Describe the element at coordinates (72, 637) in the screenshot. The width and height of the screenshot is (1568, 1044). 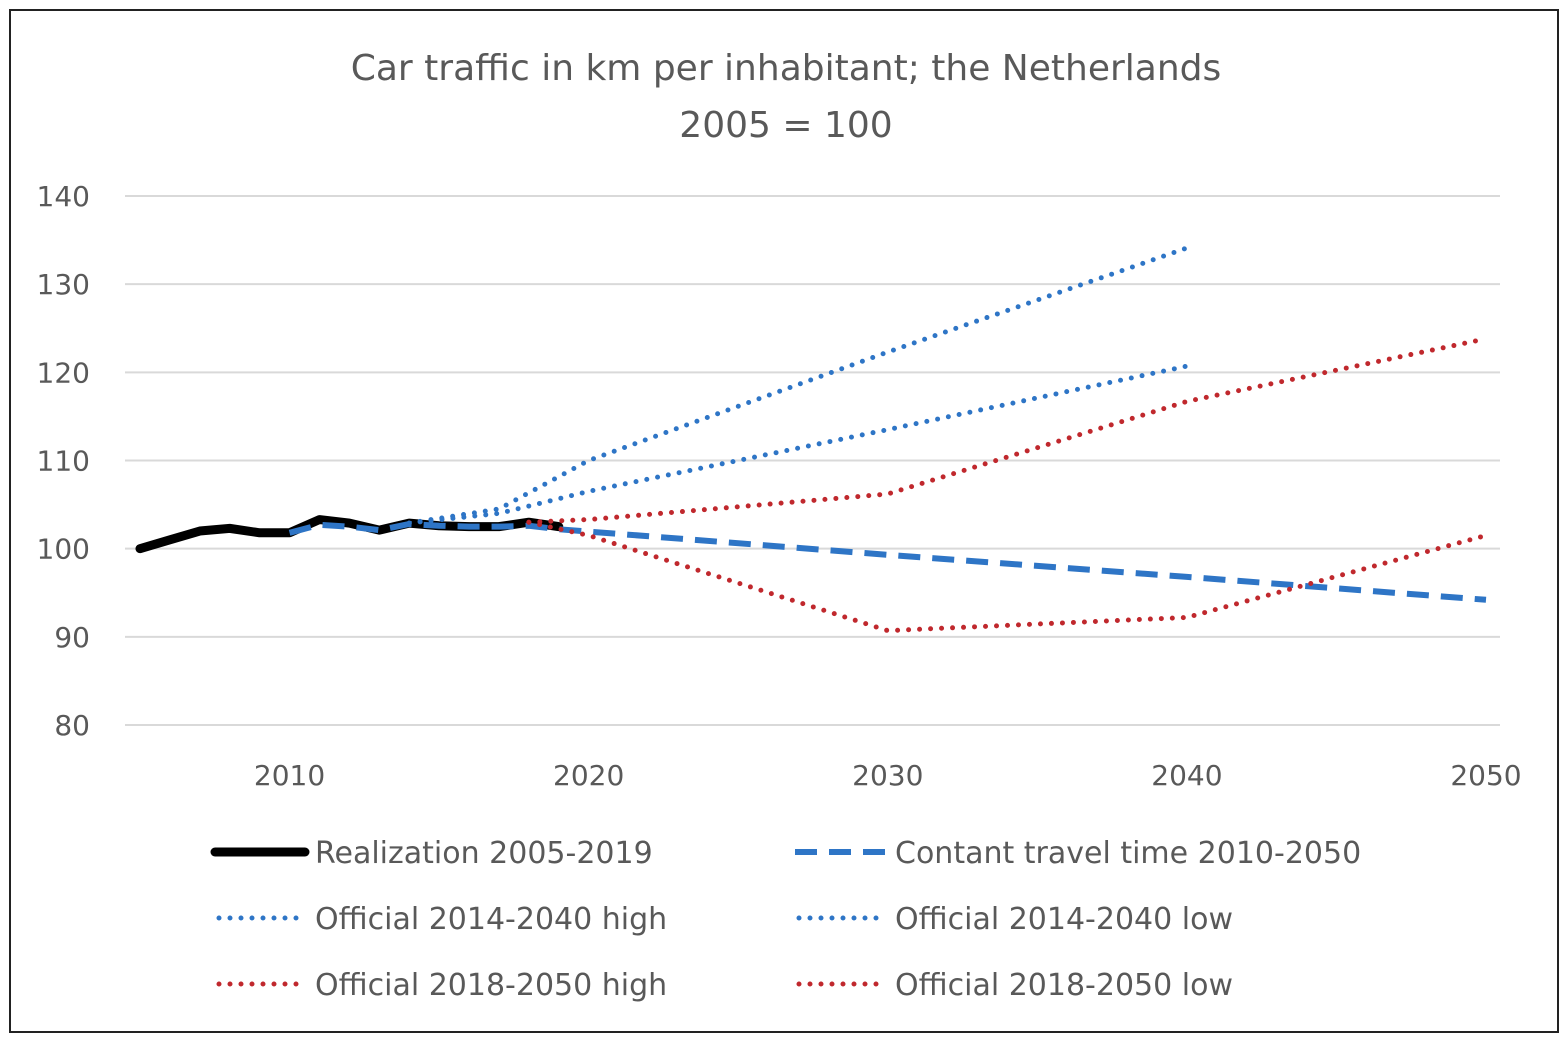
I see `y-tick-label: 90` at that location.